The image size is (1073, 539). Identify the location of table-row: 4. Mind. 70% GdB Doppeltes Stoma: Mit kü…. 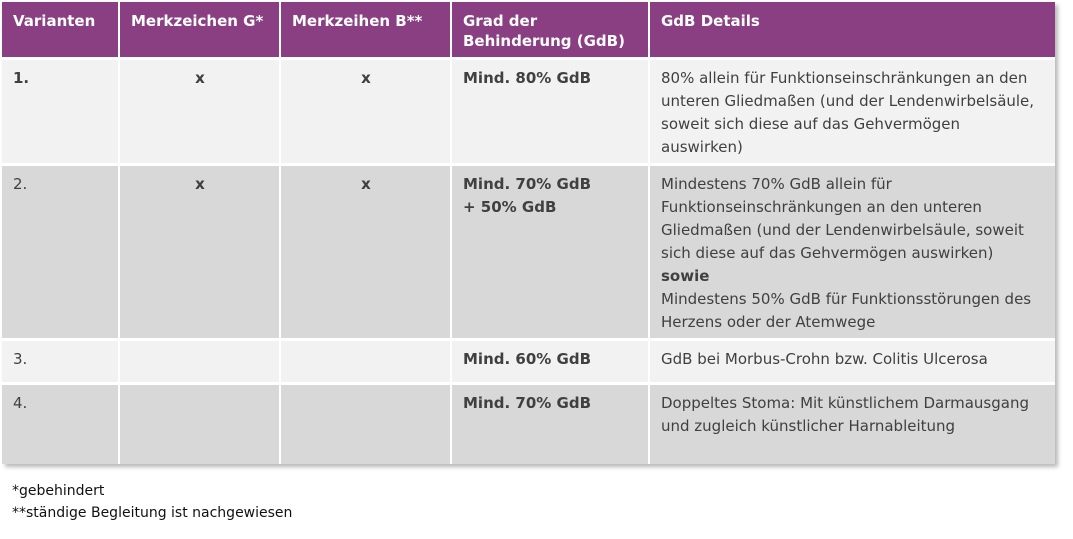
(528, 423).